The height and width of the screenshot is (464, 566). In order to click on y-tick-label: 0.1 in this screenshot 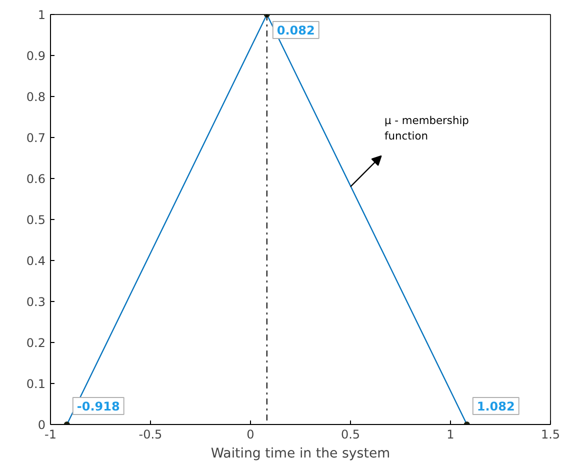, I will do `click(36, 384)`.